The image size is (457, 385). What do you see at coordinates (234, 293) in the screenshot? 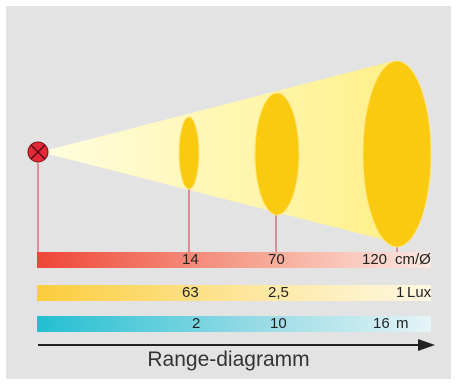
I see `lux-bar` at bounding box center [234, 293].